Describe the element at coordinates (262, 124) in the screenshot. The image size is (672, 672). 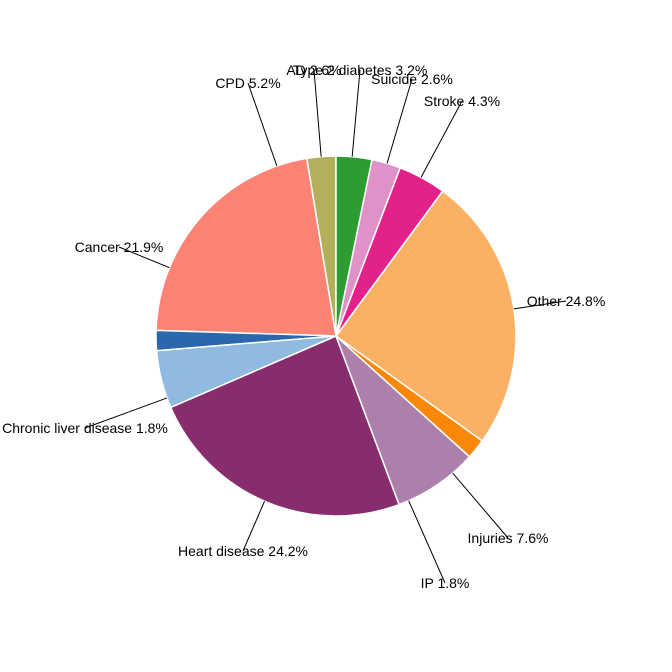
I see `leader-line-cpd` at that location.